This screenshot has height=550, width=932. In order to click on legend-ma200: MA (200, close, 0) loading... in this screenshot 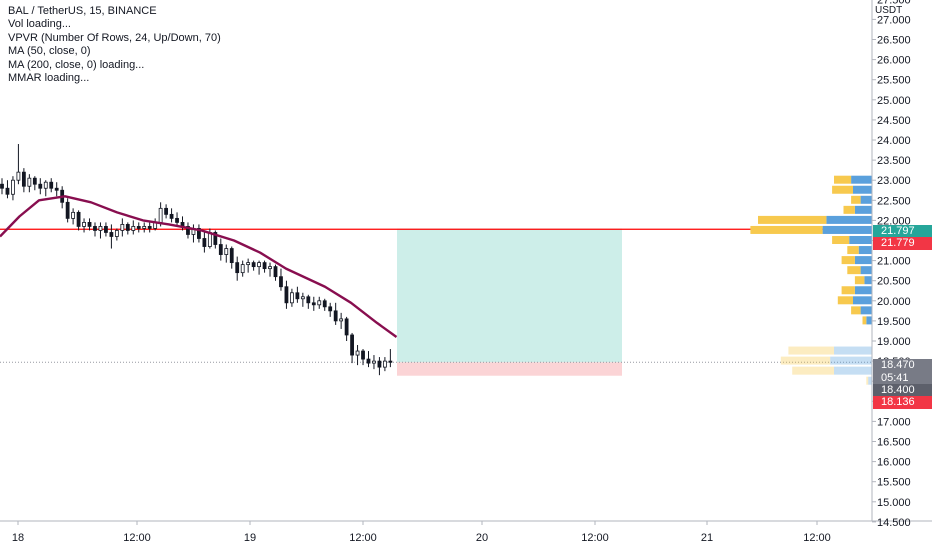, I will do `click(76, 64)`.